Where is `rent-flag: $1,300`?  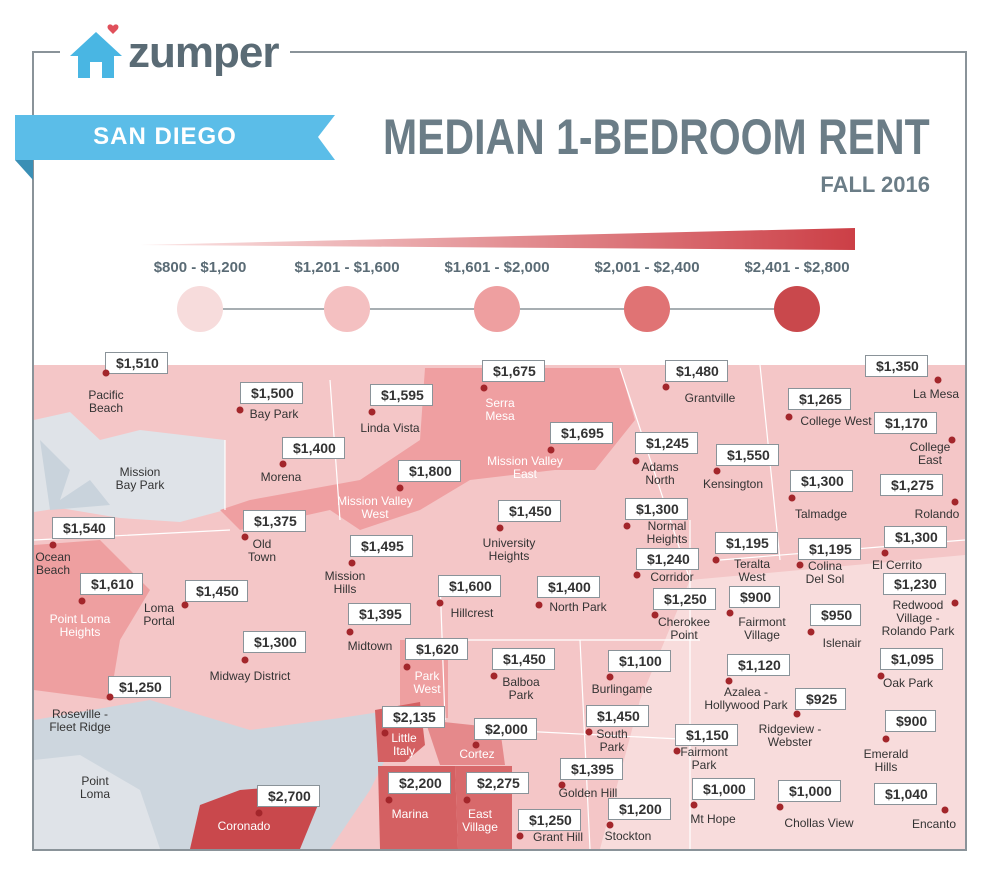 rent-flag: $1,300 is located at coordinates (274, 642).